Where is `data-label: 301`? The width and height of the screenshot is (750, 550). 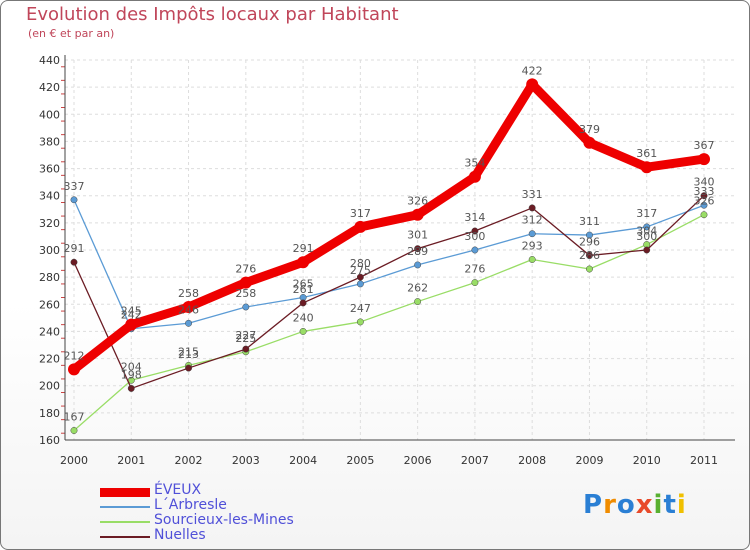 data-label: 301 is located at coordinates (417, 235).